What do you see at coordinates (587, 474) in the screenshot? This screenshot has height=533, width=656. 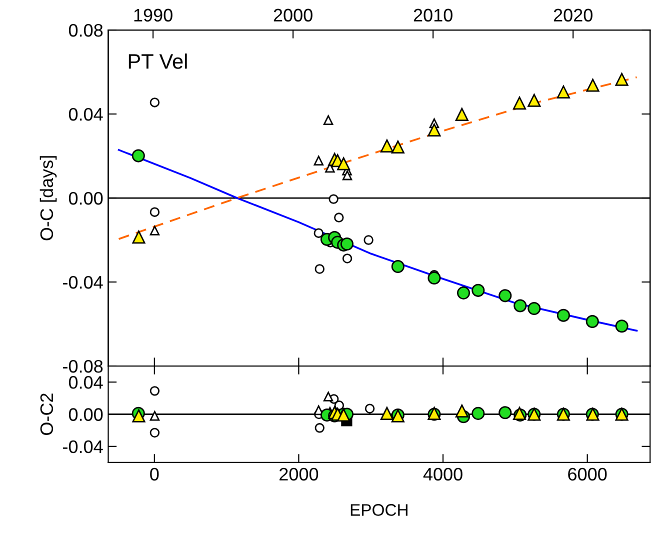 I see `x-tick-label: 6000` at bounding box center [587, 474].